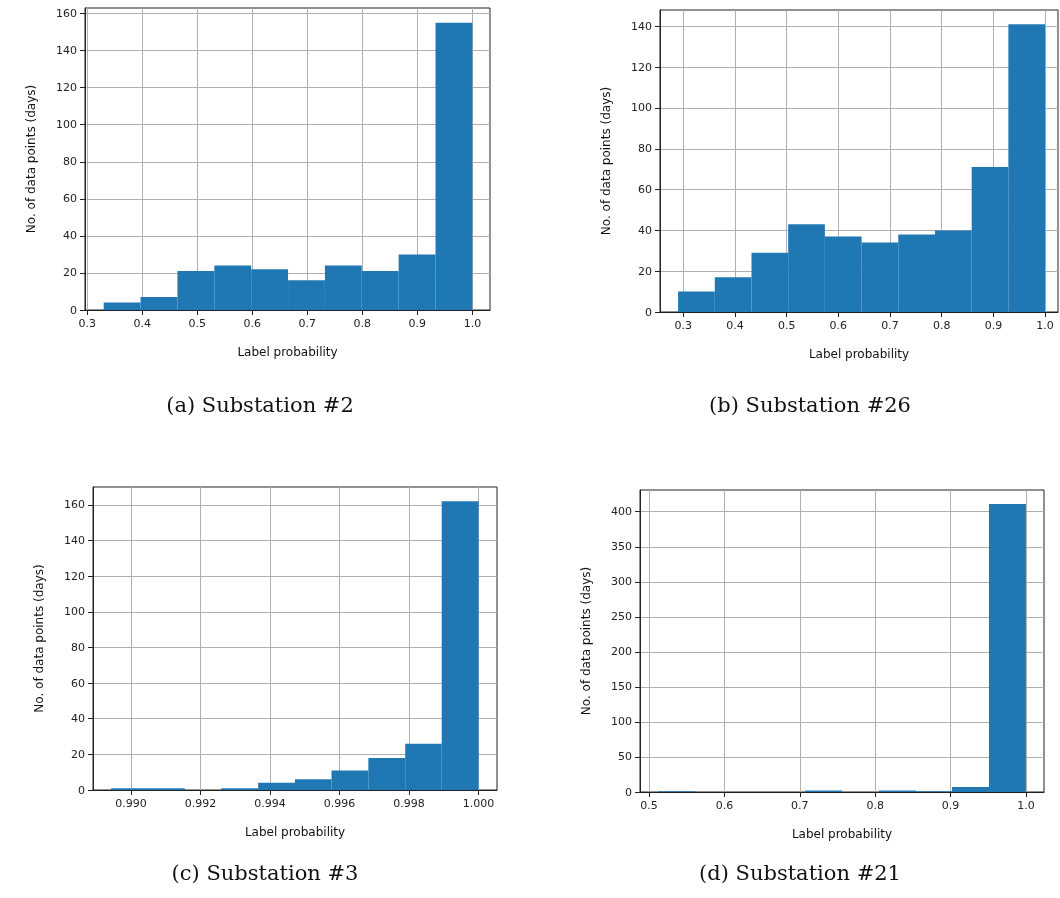  Describe the element at coordinates (621, 547) in the screenshot. I see `y-tick-label: 350` at that location.